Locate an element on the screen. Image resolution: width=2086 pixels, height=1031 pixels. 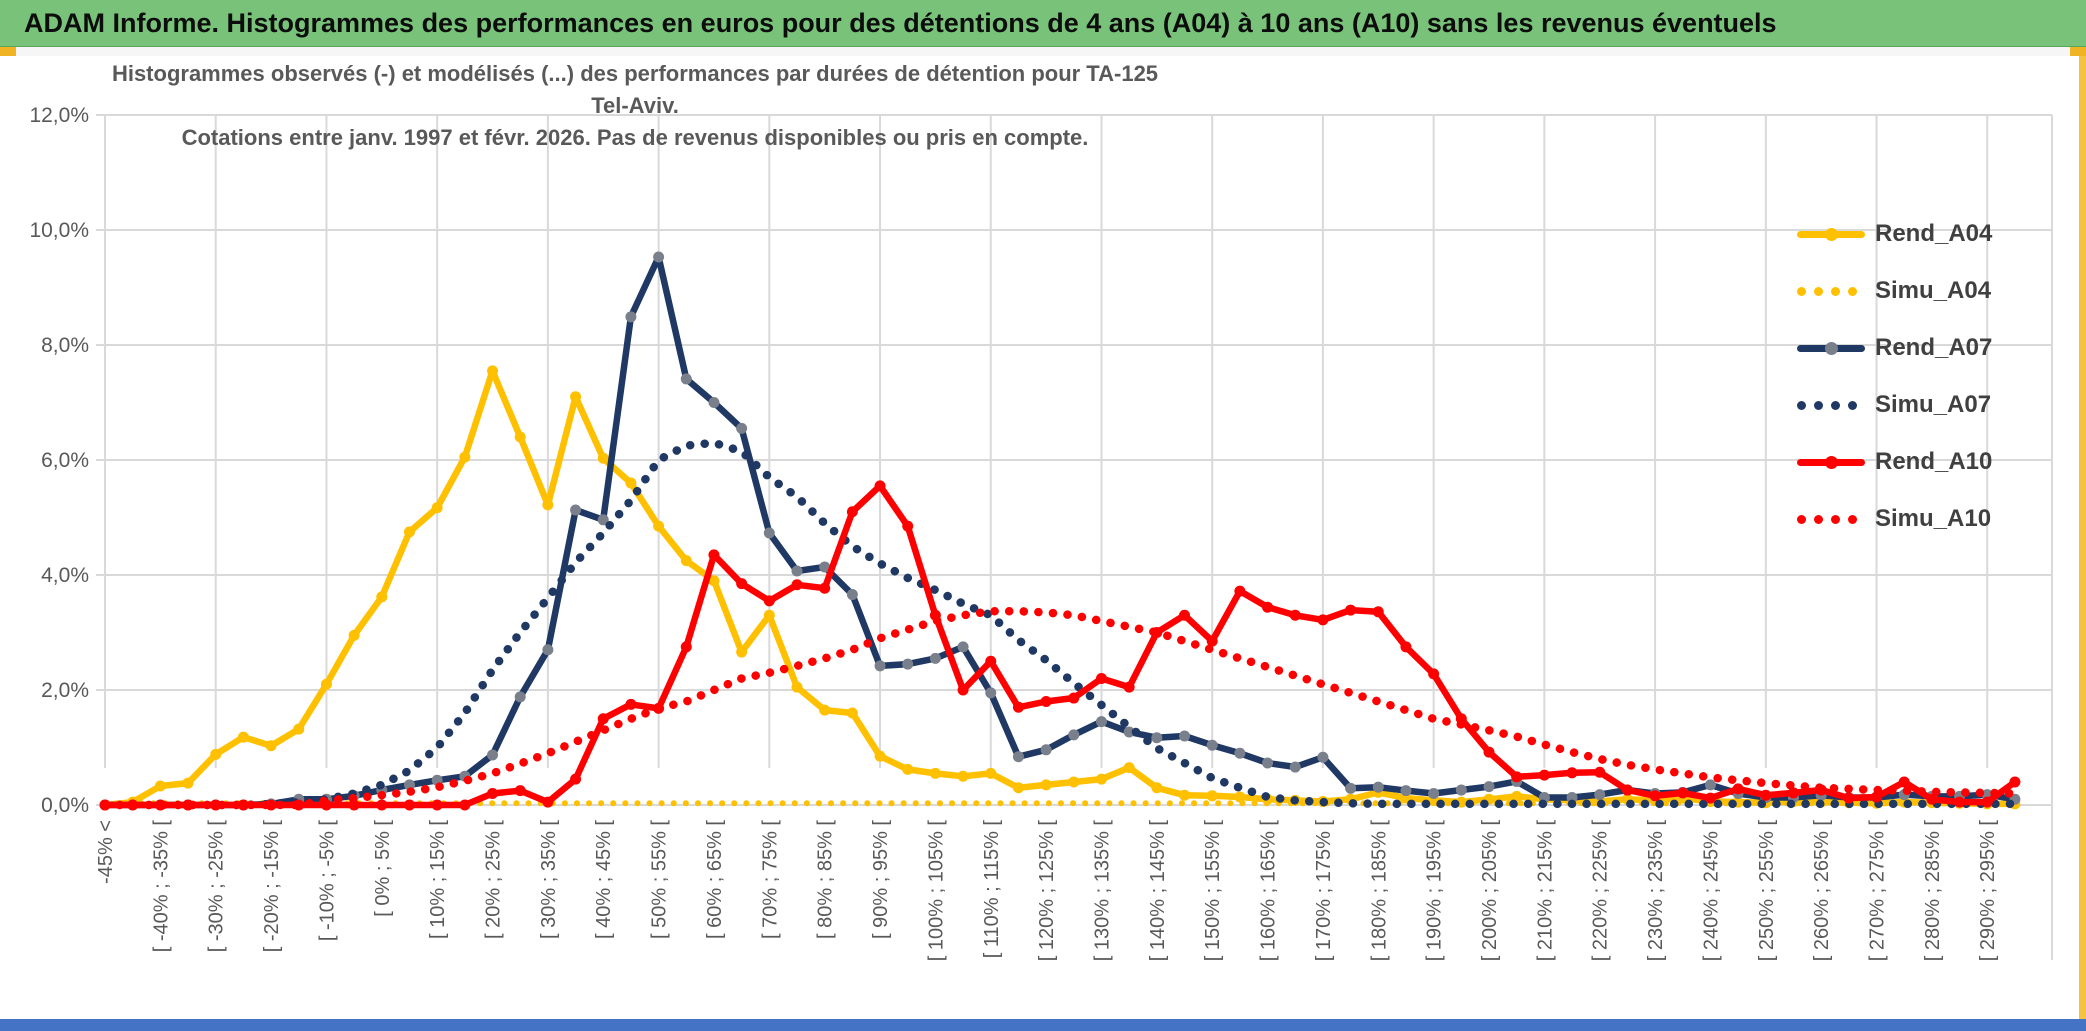
gold-side-strip is located at coordinates (2082, 537).